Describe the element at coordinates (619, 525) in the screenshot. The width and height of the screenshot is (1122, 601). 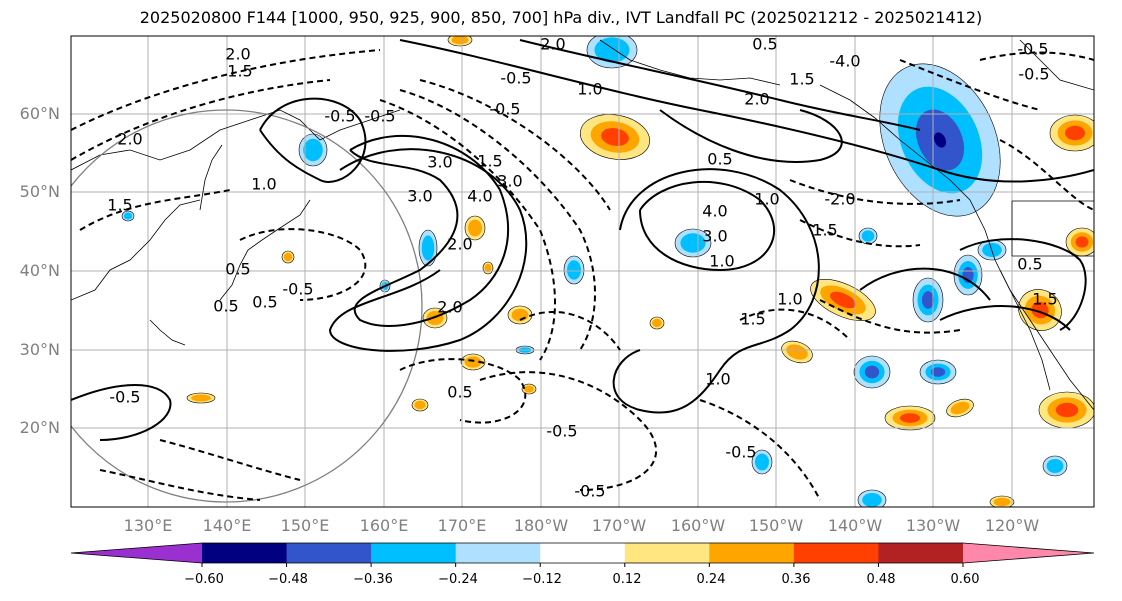
I see `lon-label-170w: 170°W` at that location.